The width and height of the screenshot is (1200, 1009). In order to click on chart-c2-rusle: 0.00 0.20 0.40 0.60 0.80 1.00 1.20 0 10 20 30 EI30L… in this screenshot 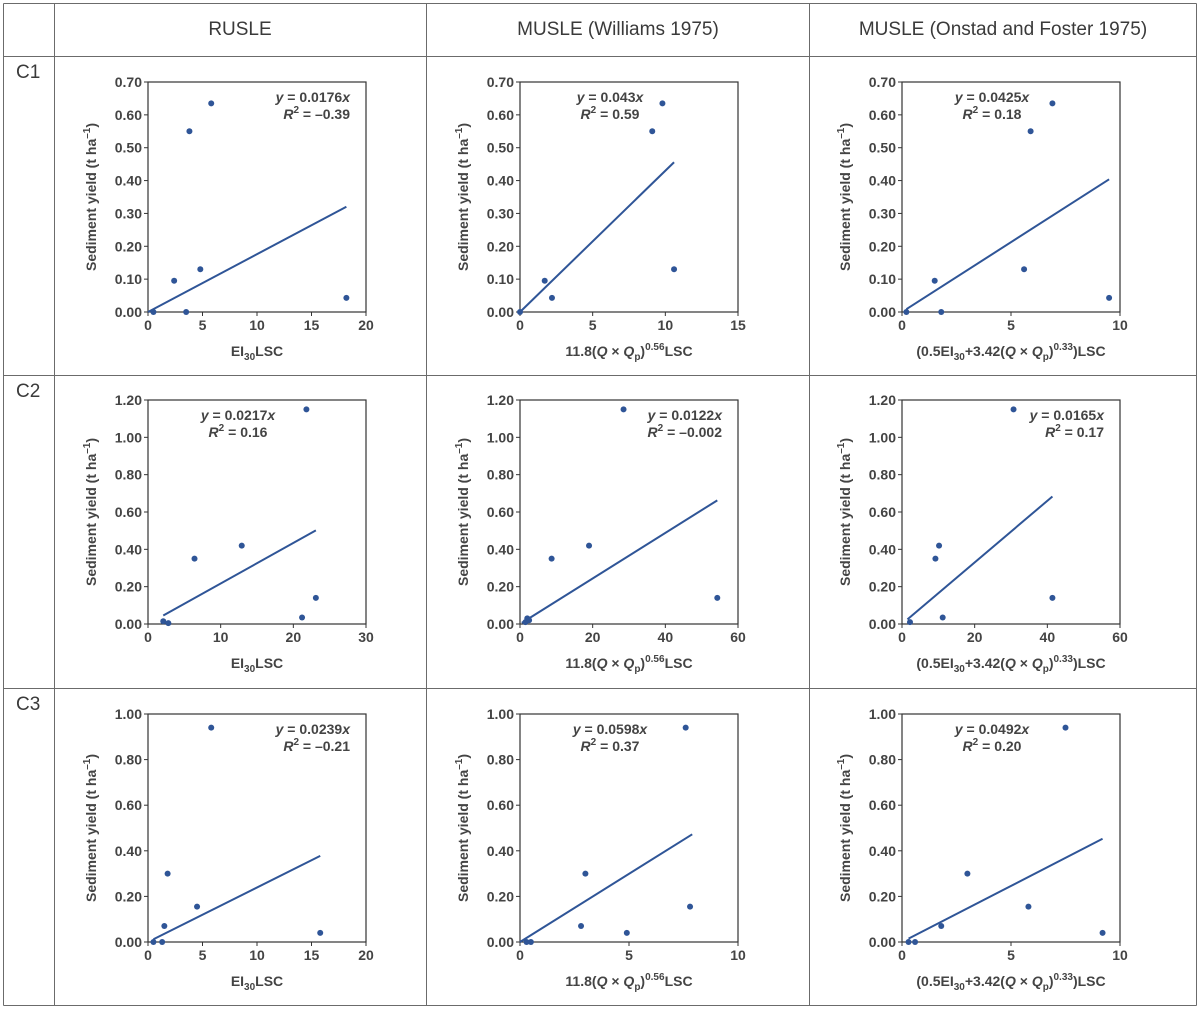, I will do `click(228, 533)`.